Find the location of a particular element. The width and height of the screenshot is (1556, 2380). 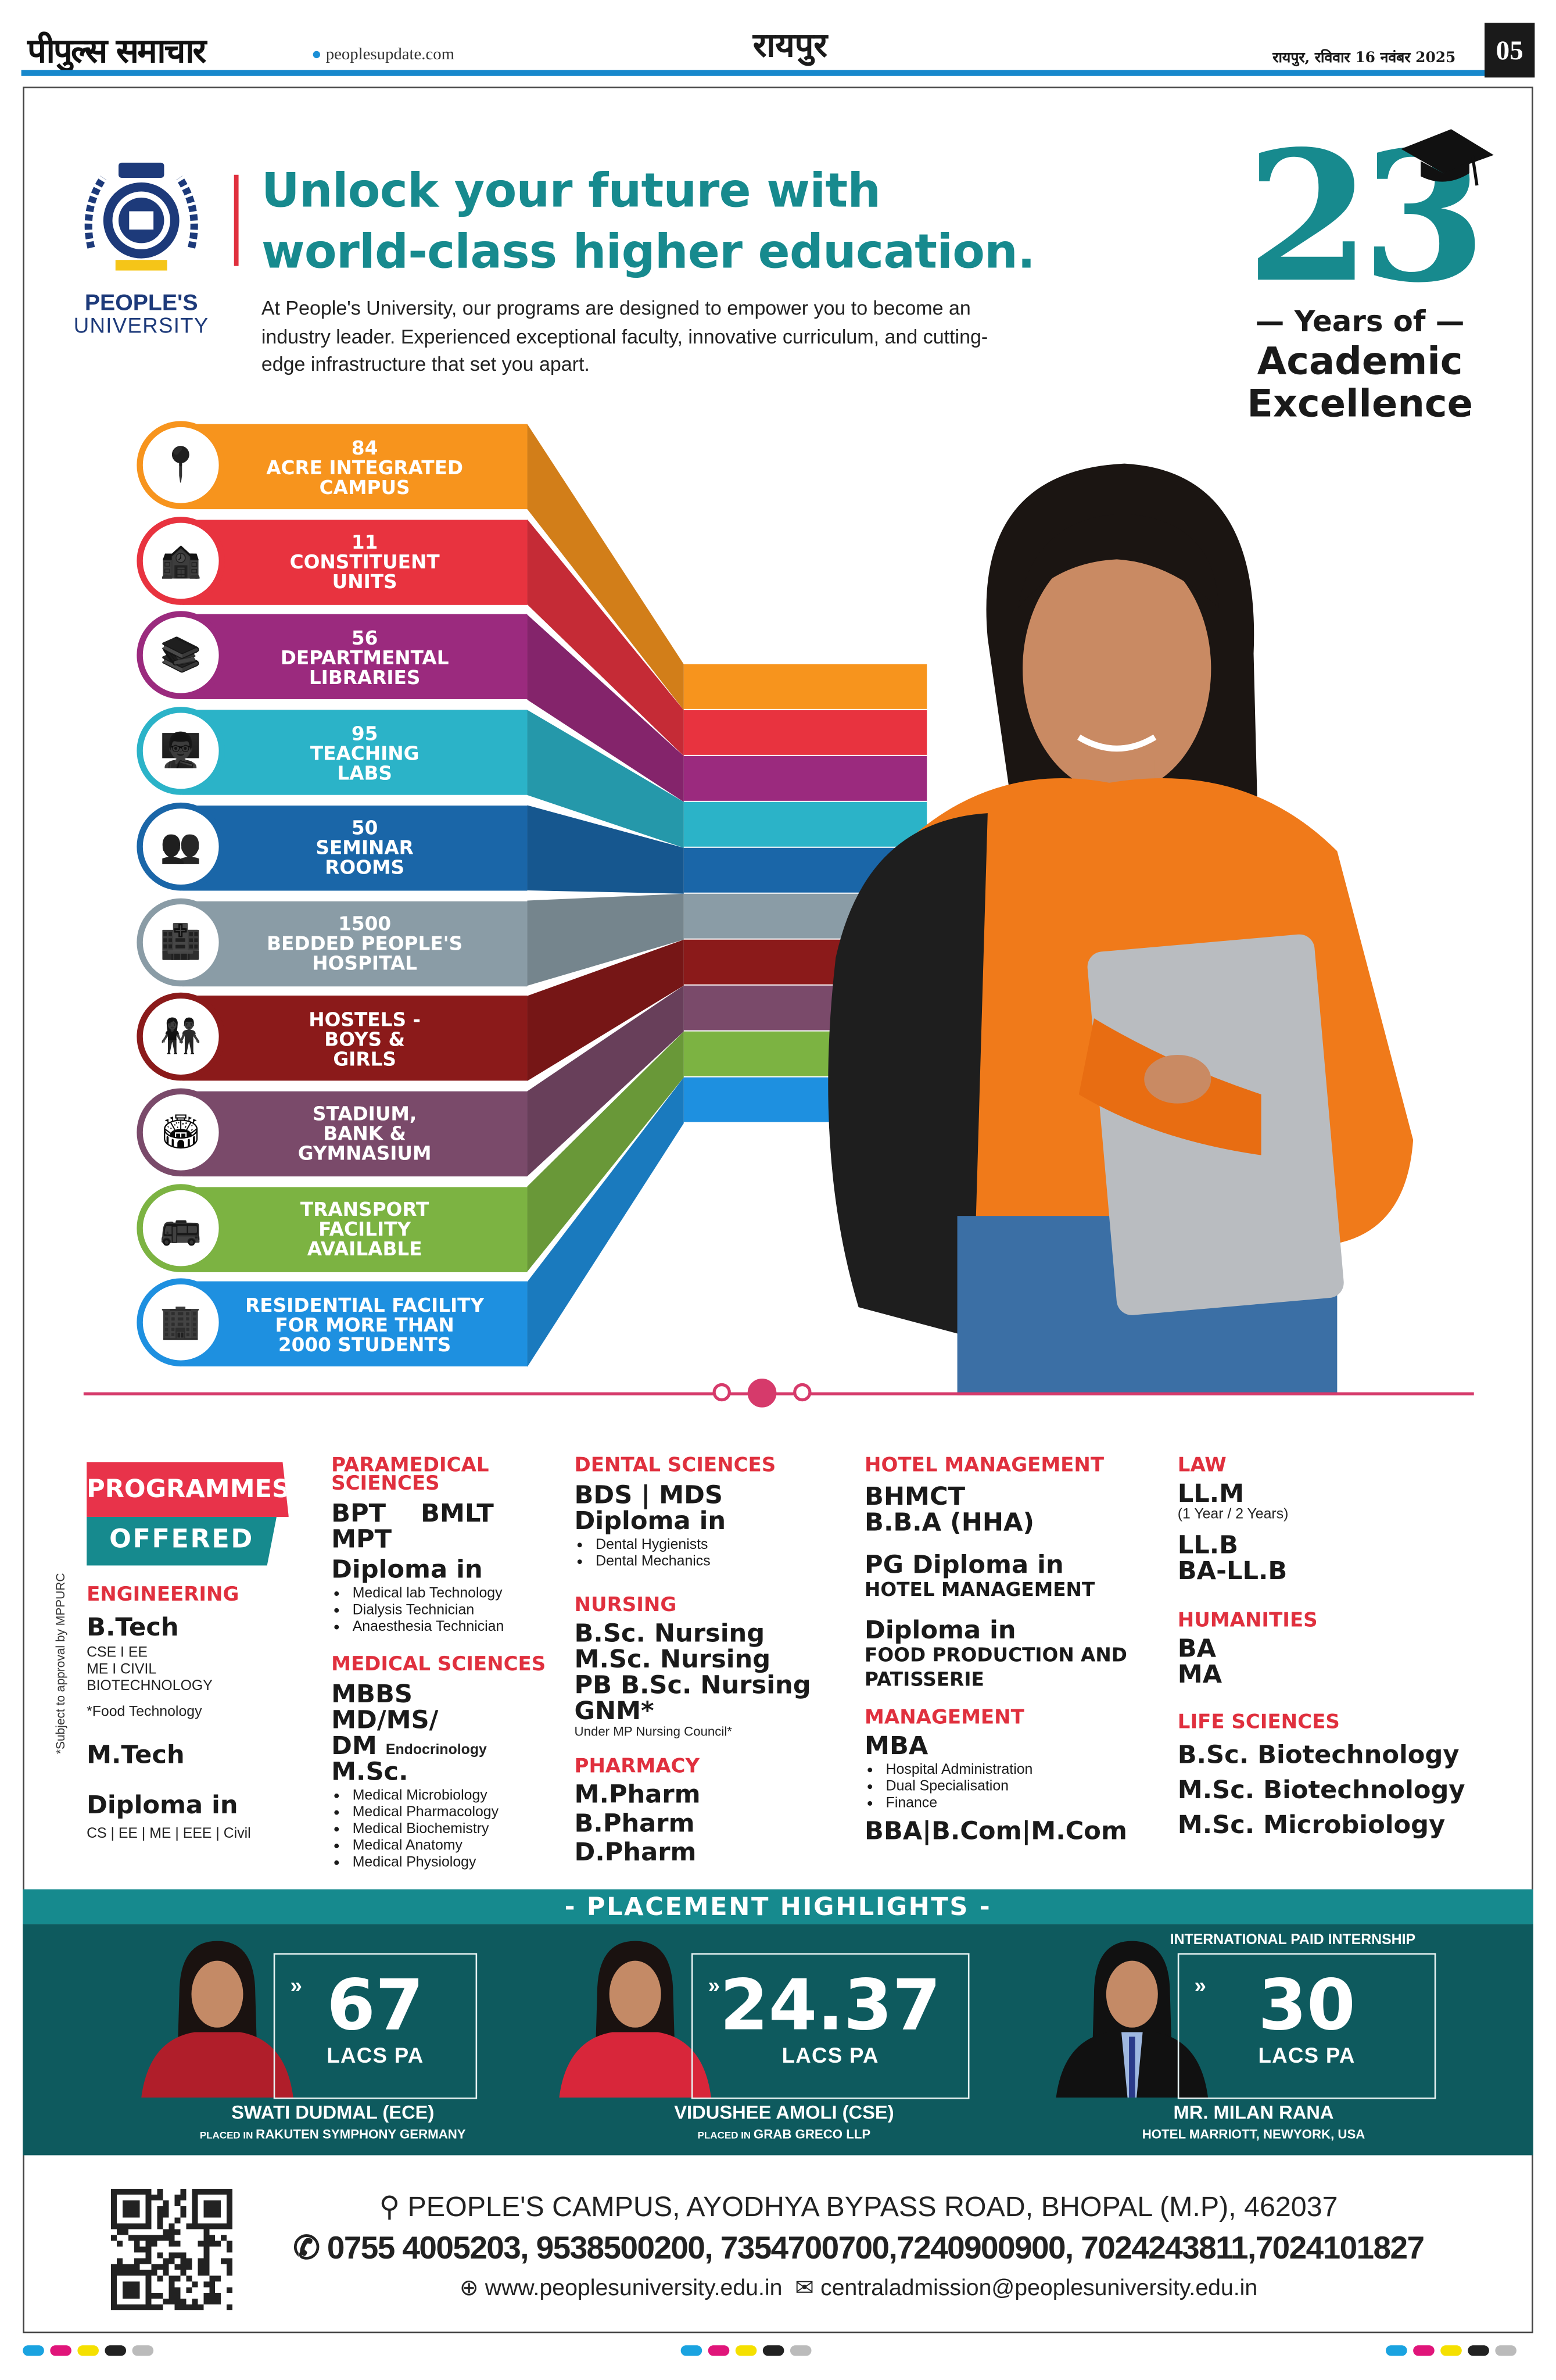

stat-line: FACILITY is located at coordinates (364, 1229).